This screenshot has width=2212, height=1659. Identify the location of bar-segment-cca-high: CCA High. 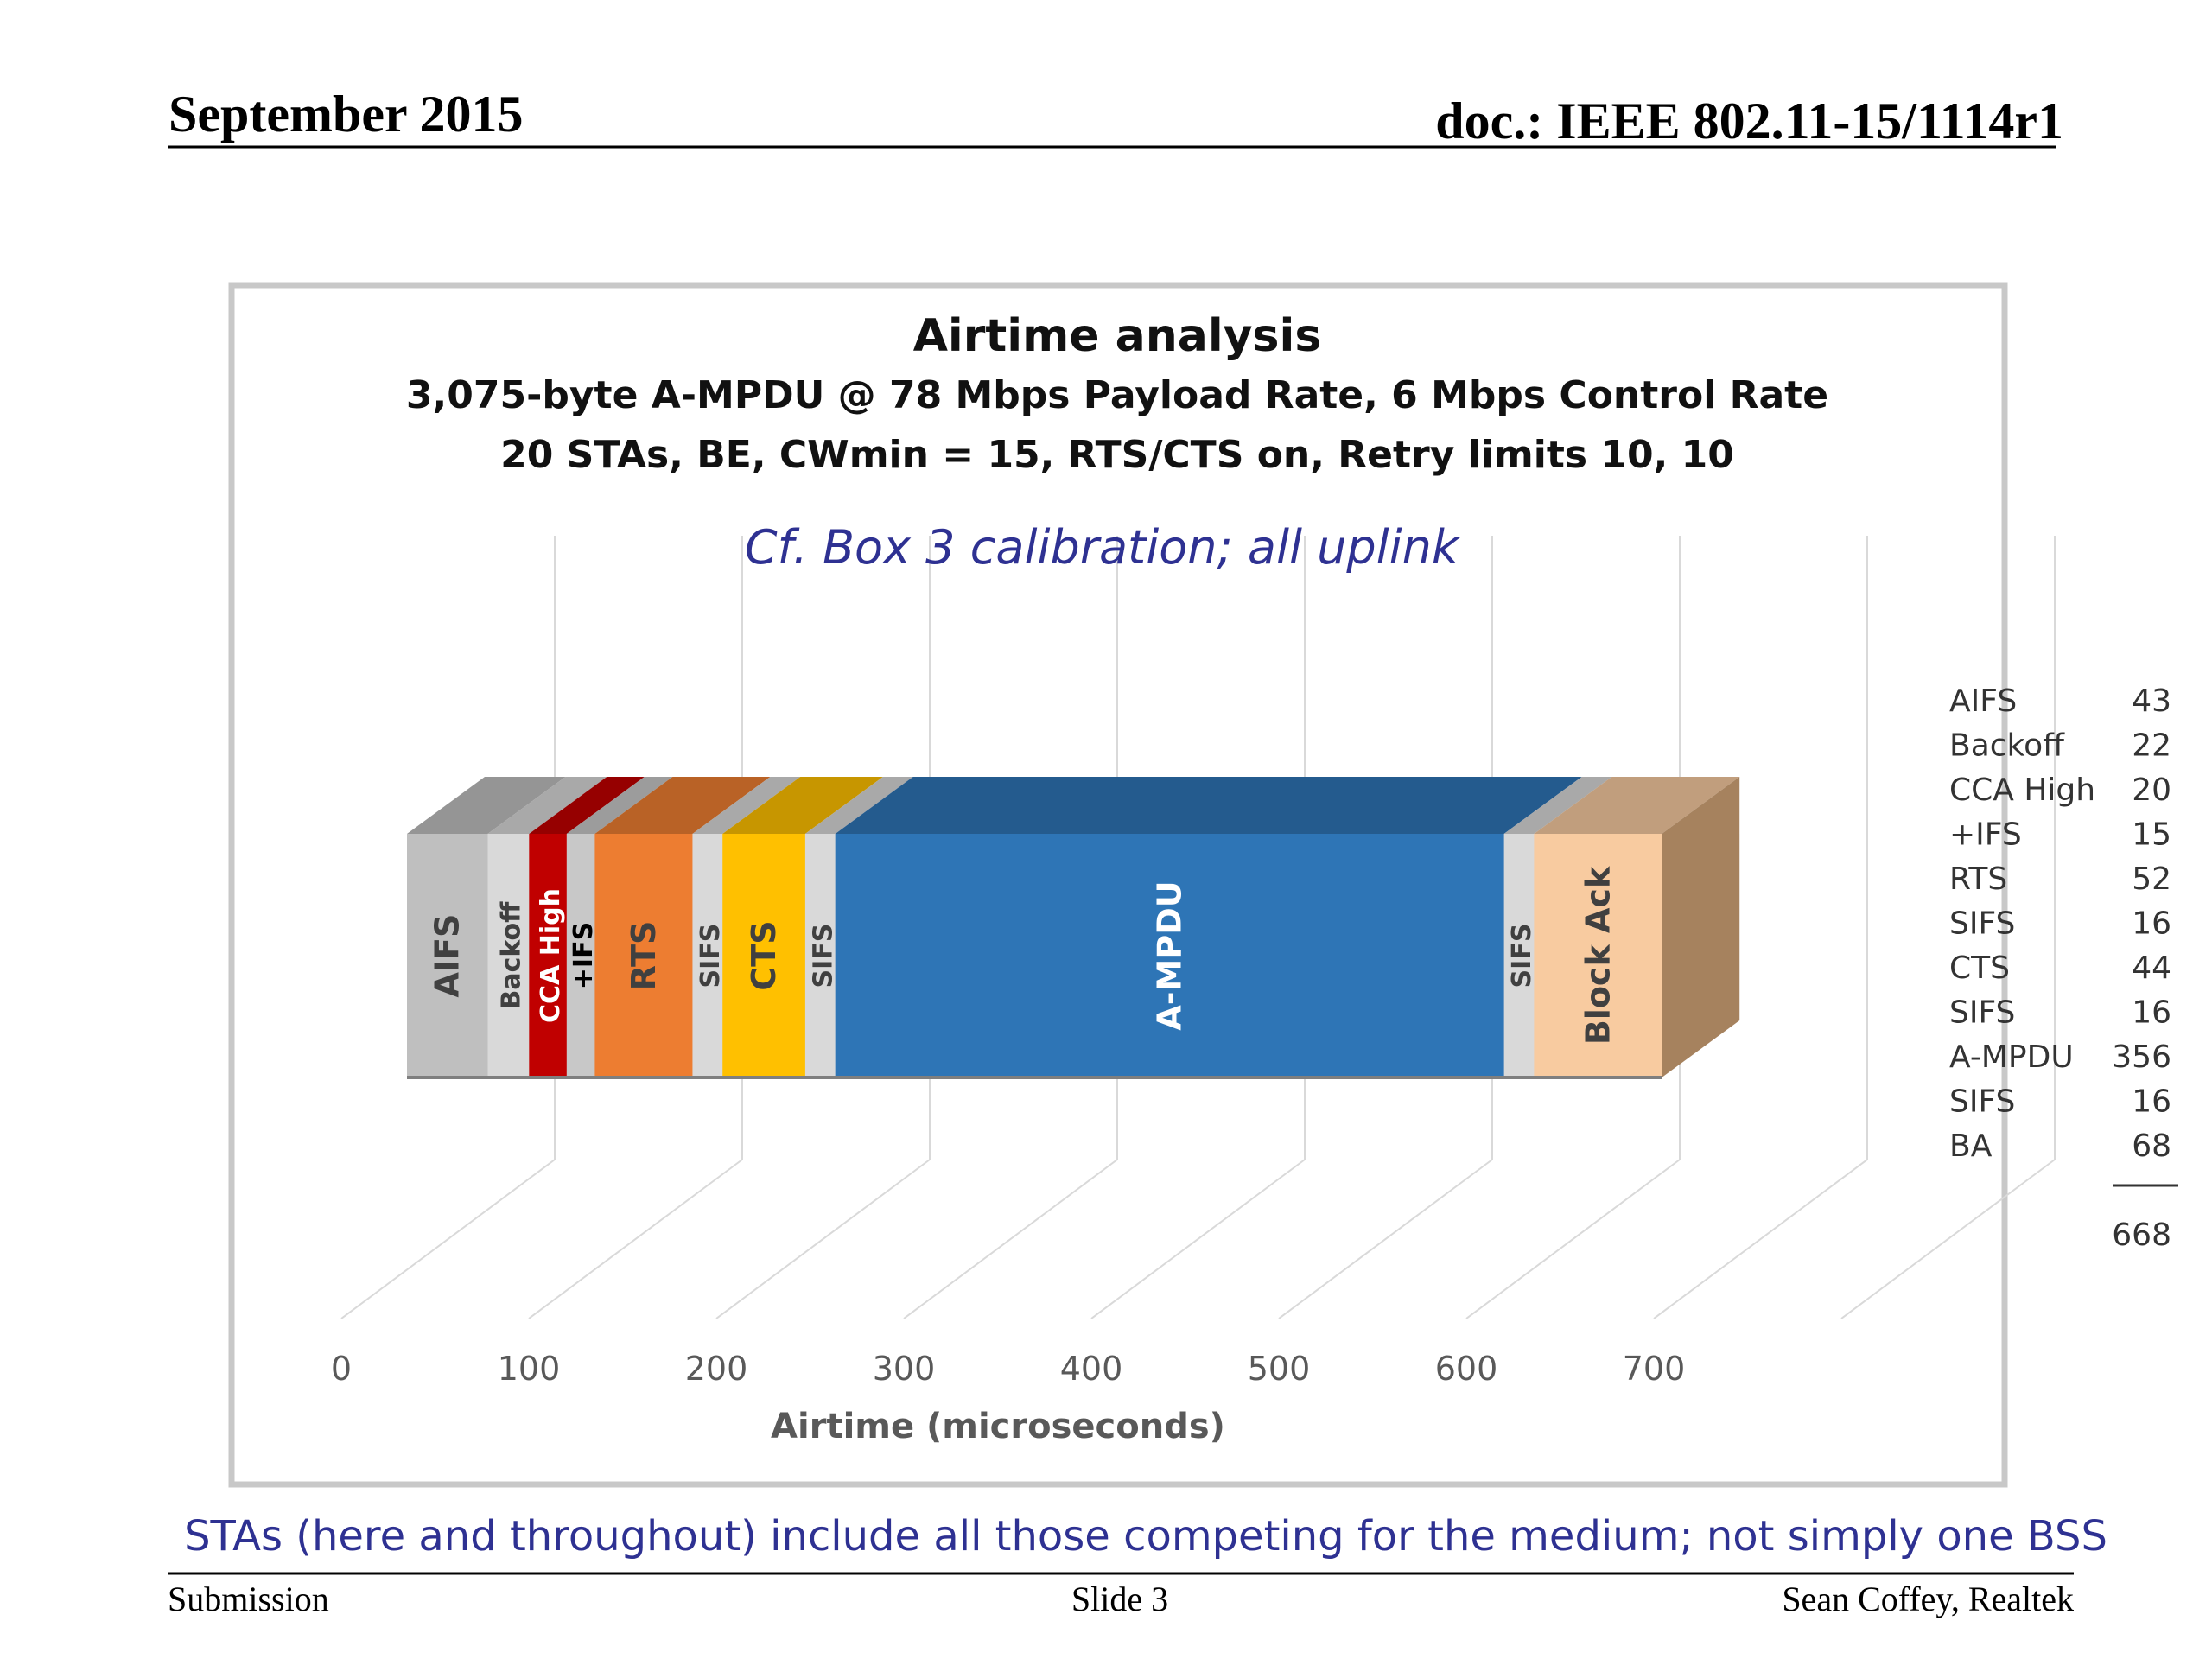
(587, 927).